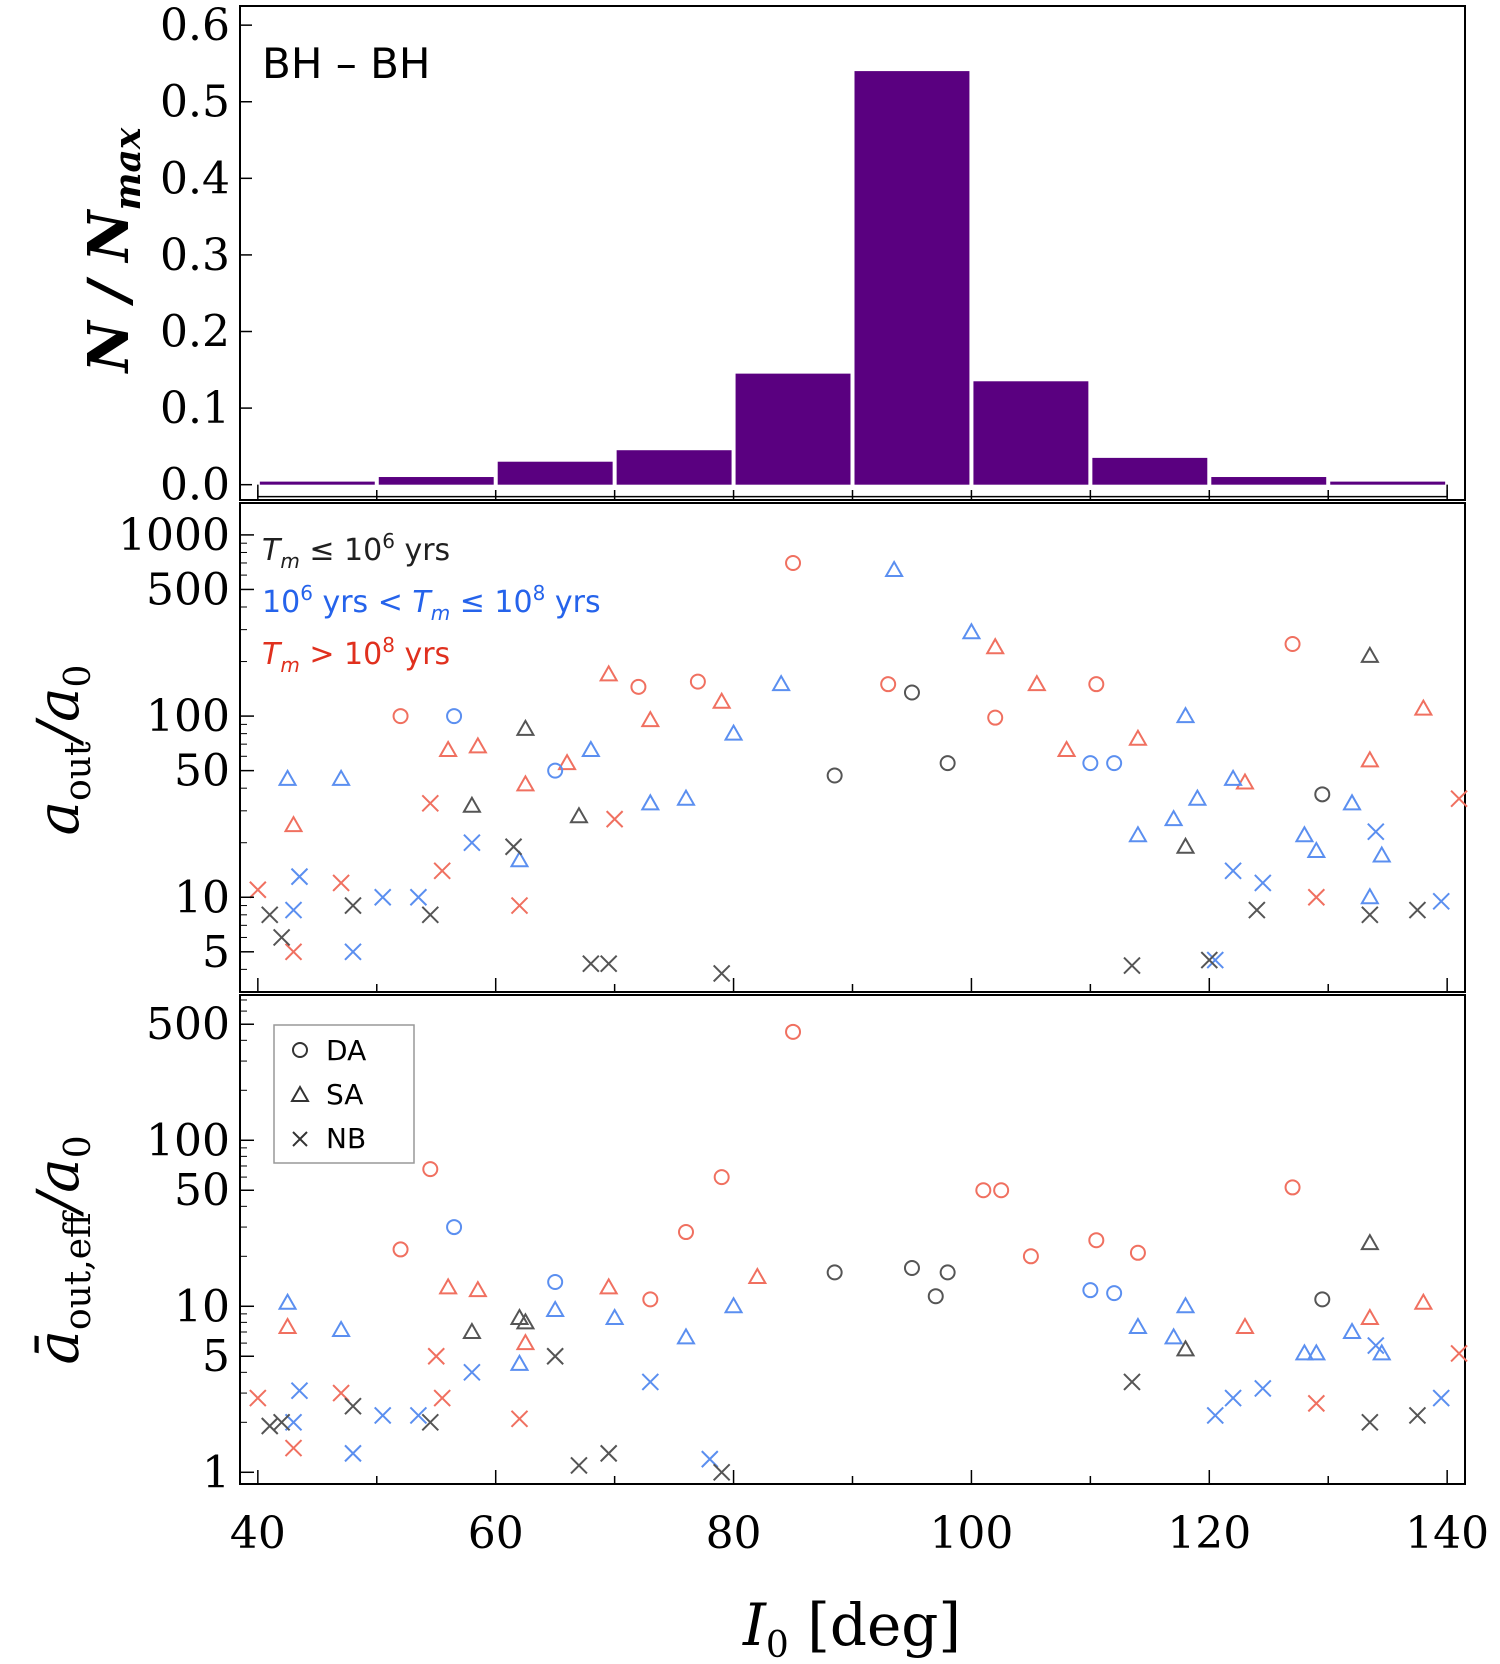 The image size is (1500, 1664). I want to click on y-tick-label: 500, so click(188, 589).